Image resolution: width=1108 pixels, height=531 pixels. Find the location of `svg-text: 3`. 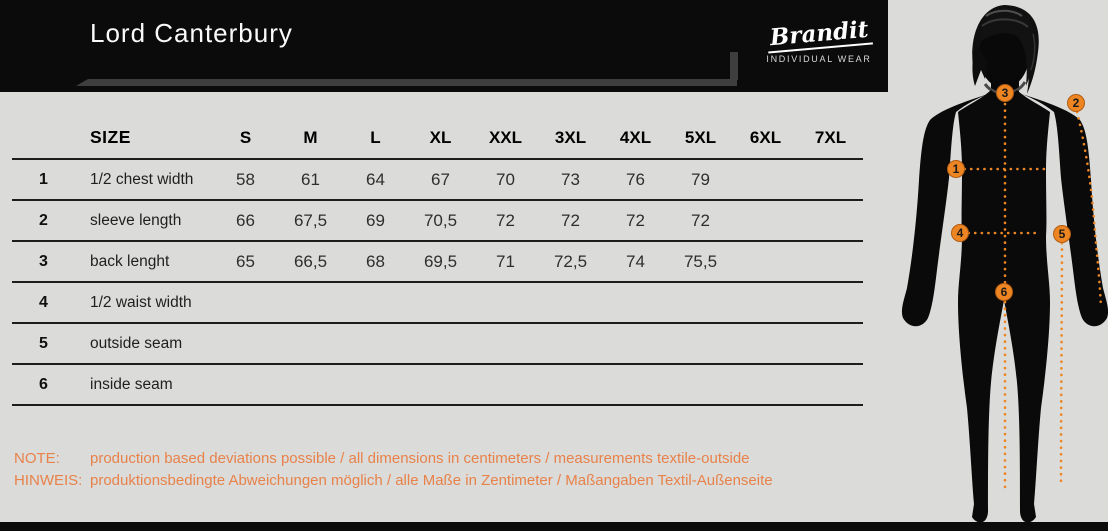

svg-text: 3 is located at coordinates (1005, 93).